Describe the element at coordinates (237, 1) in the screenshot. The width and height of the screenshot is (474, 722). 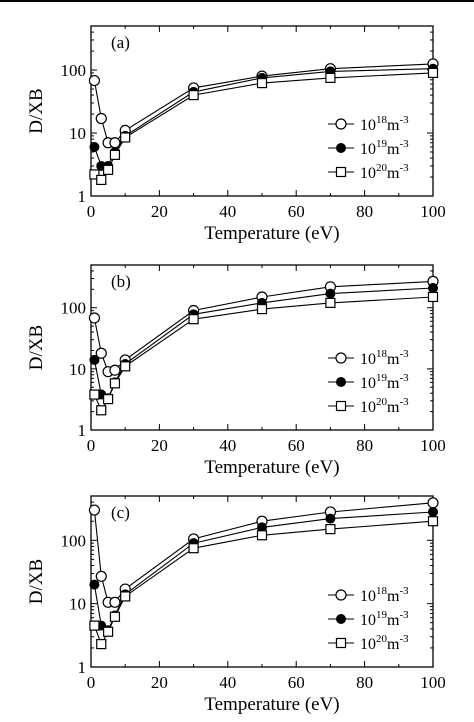
I see `top-border-line` at that location.